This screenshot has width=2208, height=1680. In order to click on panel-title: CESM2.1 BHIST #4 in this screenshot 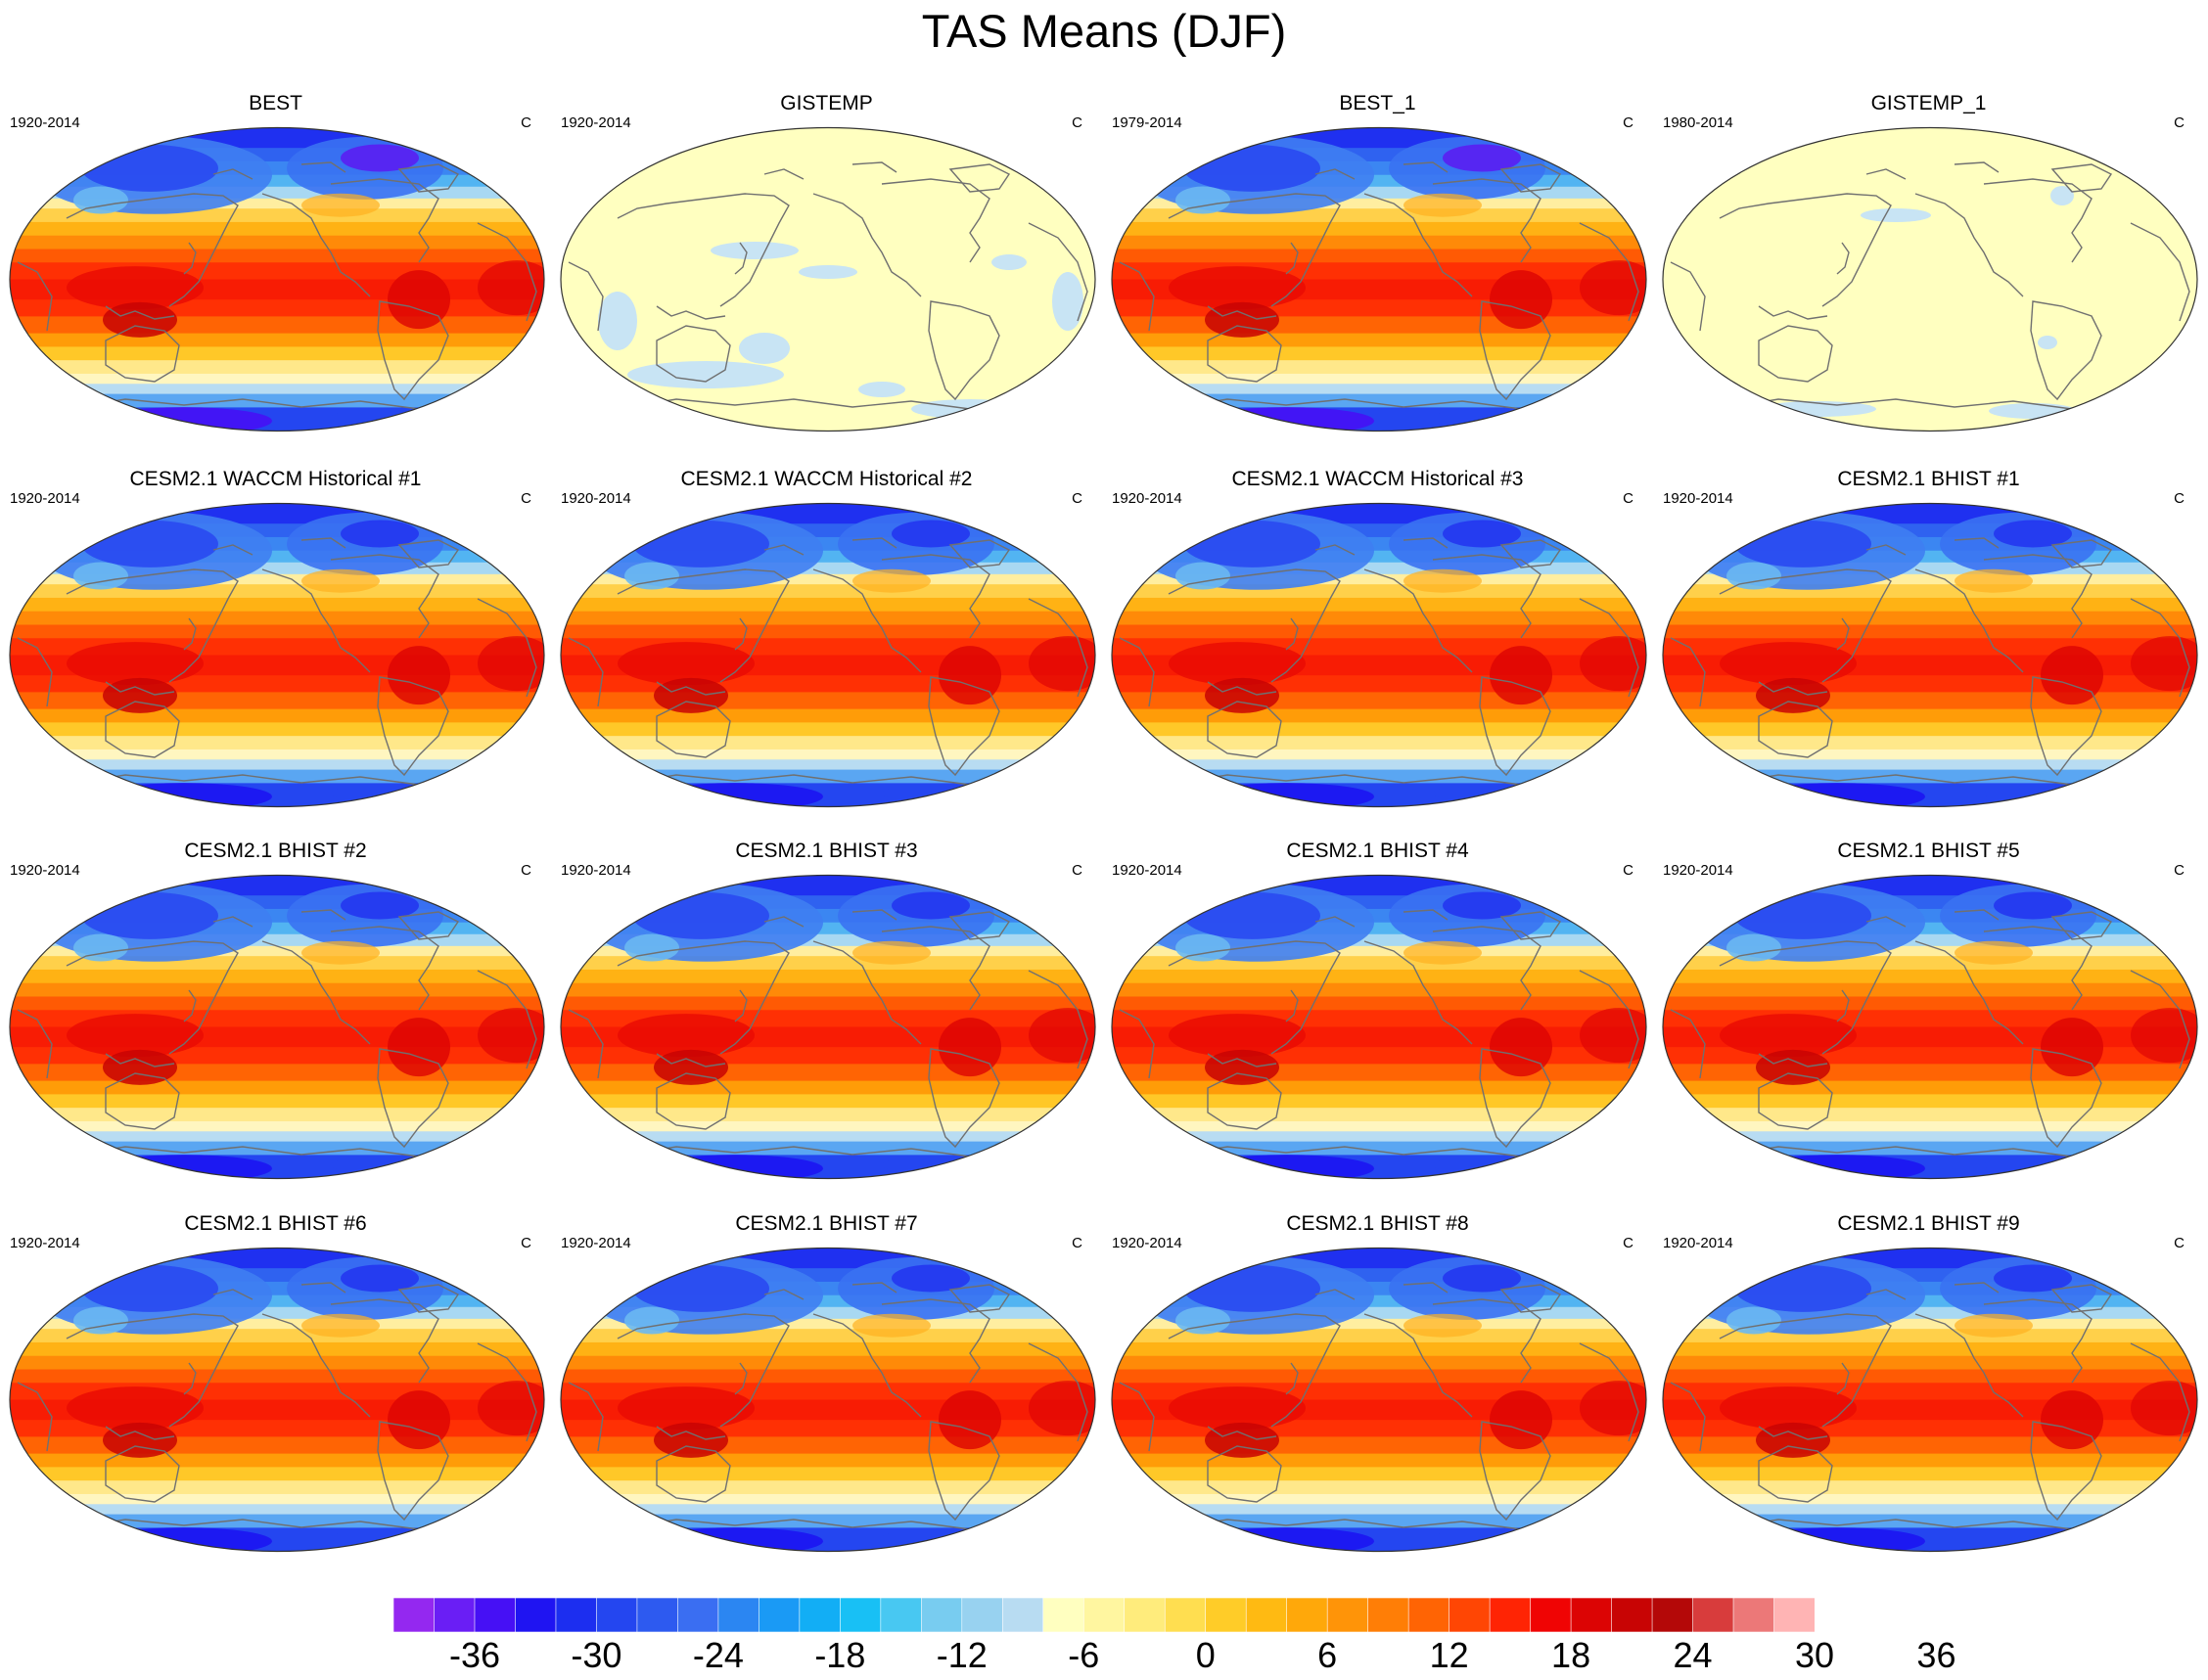, I will do `click(1378, 851)`.